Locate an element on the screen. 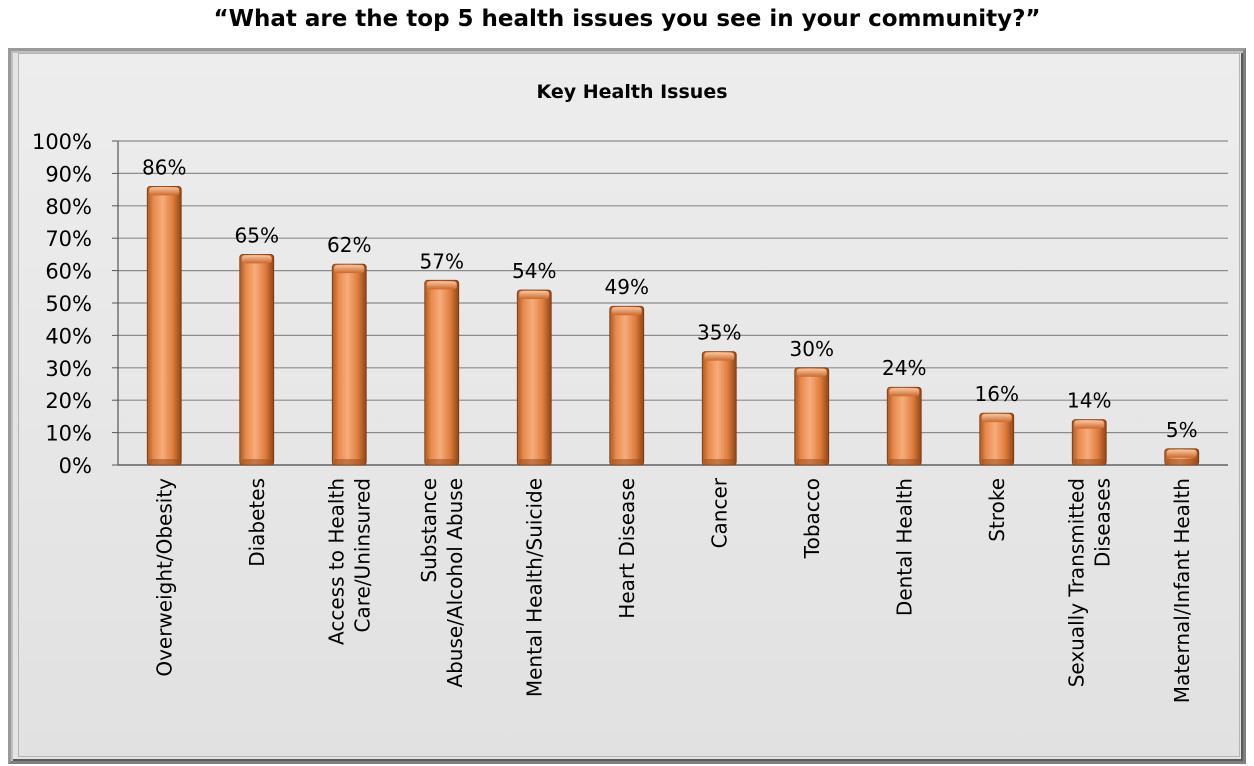 Image resolution: width=1254 pixels, height=766 pixels. data-label: 5% is located at coordinates (1182, 430).